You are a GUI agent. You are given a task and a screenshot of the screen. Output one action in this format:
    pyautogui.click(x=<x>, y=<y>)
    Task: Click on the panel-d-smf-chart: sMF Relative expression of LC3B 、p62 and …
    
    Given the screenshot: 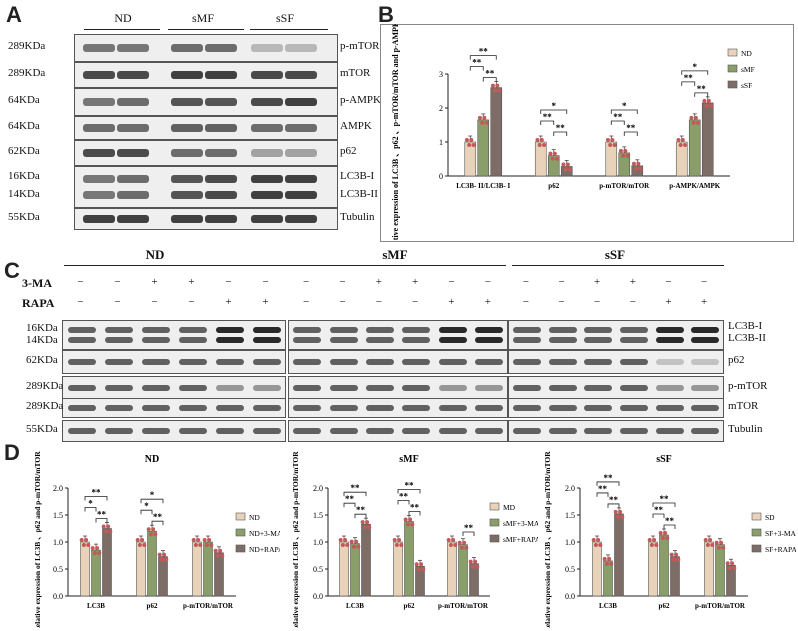 What is the action you would take?
    pyautogui.click(x=414, y=539)
    